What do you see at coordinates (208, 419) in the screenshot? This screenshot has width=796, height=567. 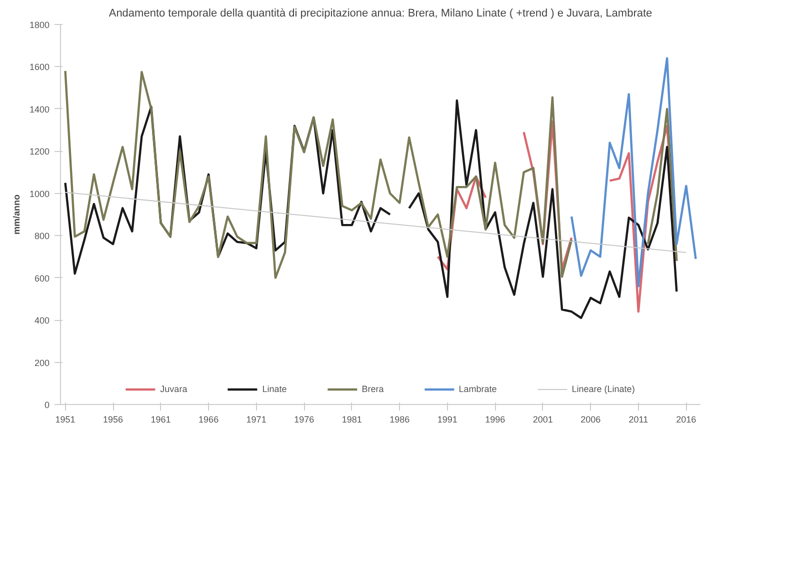 I see `x-tick-label: 1966` at bounding box center [208, 419].